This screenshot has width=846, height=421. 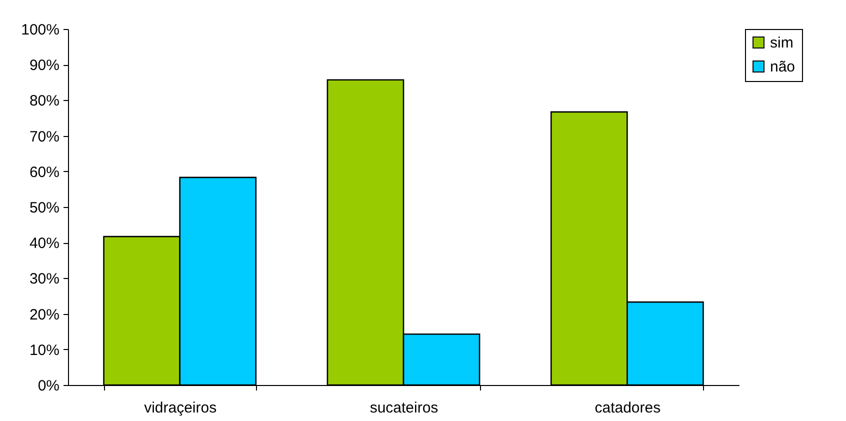 I want to click on y-tick-label: 60%, so click(x=44, y=172).